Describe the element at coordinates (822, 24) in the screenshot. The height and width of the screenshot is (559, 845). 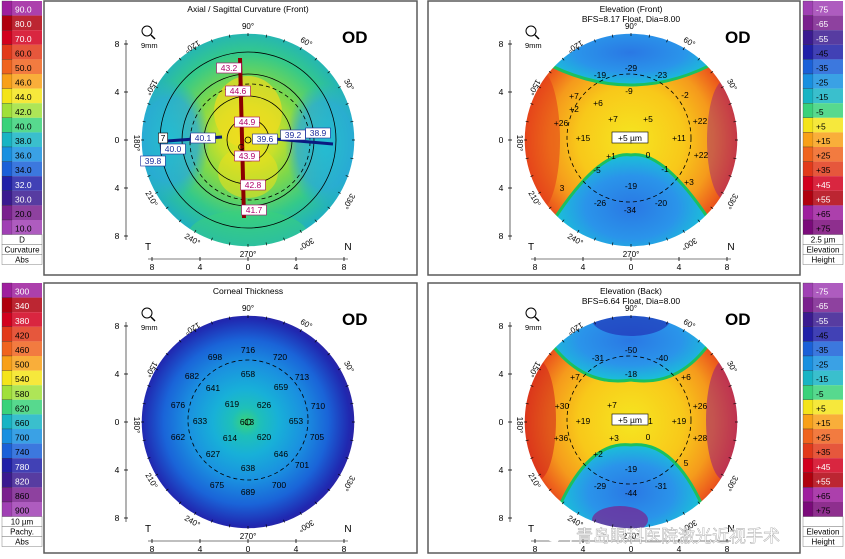
I see `scale-value: -65` at that location.